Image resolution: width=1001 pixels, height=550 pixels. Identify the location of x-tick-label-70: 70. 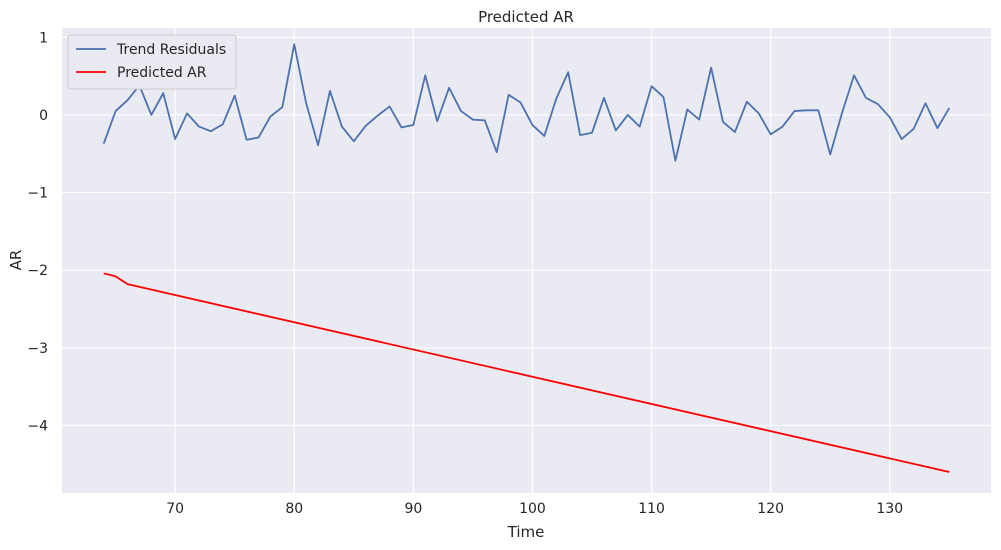
(175, 509).